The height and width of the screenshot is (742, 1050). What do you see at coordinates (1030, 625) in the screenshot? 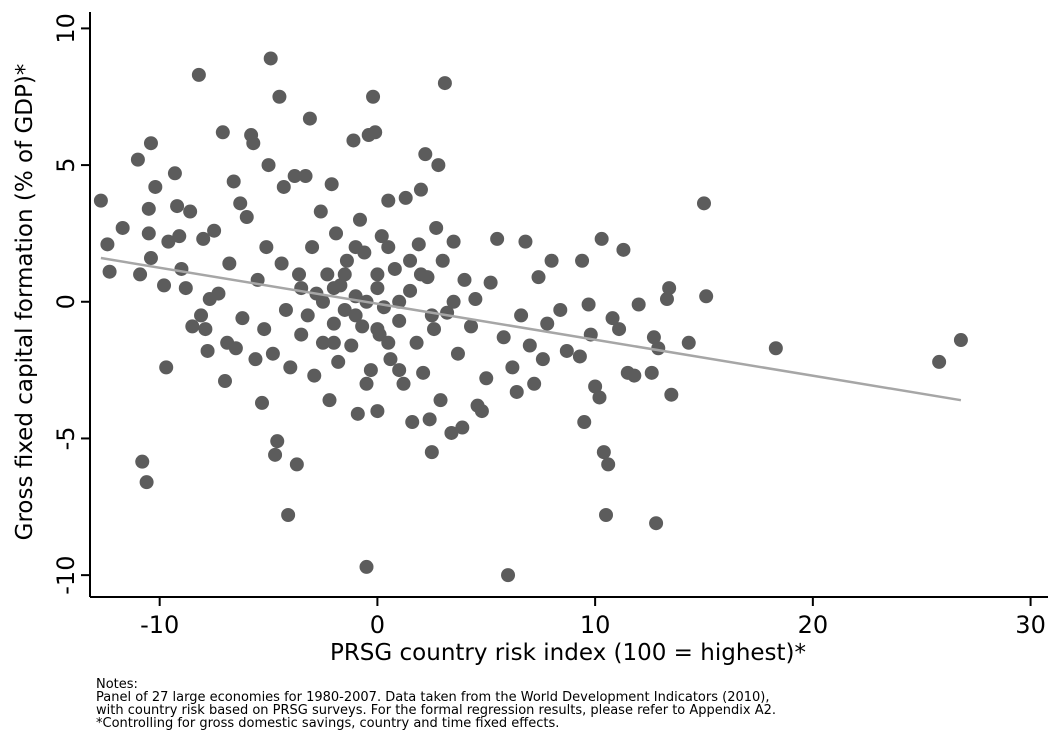
I see `x-tick-label: 30` at bounding box center [1030, 625].